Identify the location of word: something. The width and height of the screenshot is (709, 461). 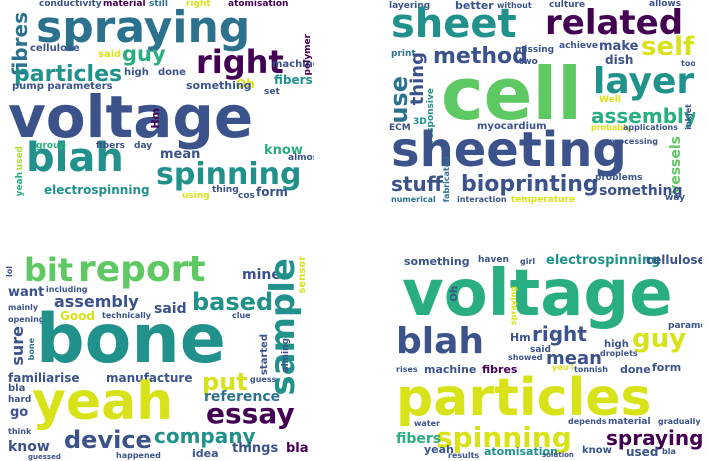
(437, 261).